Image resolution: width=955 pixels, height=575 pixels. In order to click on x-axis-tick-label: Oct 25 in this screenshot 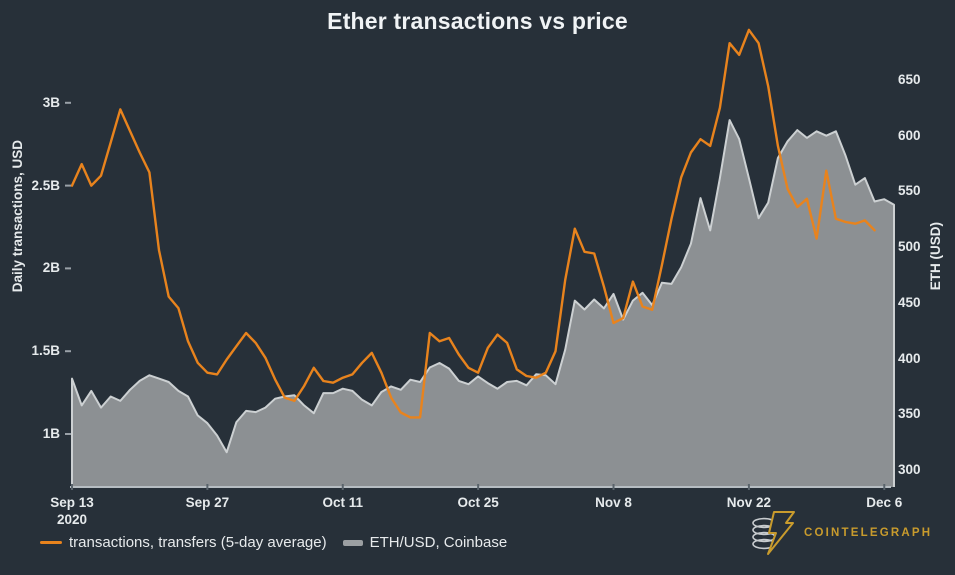, I will do `click(478, 502)`.